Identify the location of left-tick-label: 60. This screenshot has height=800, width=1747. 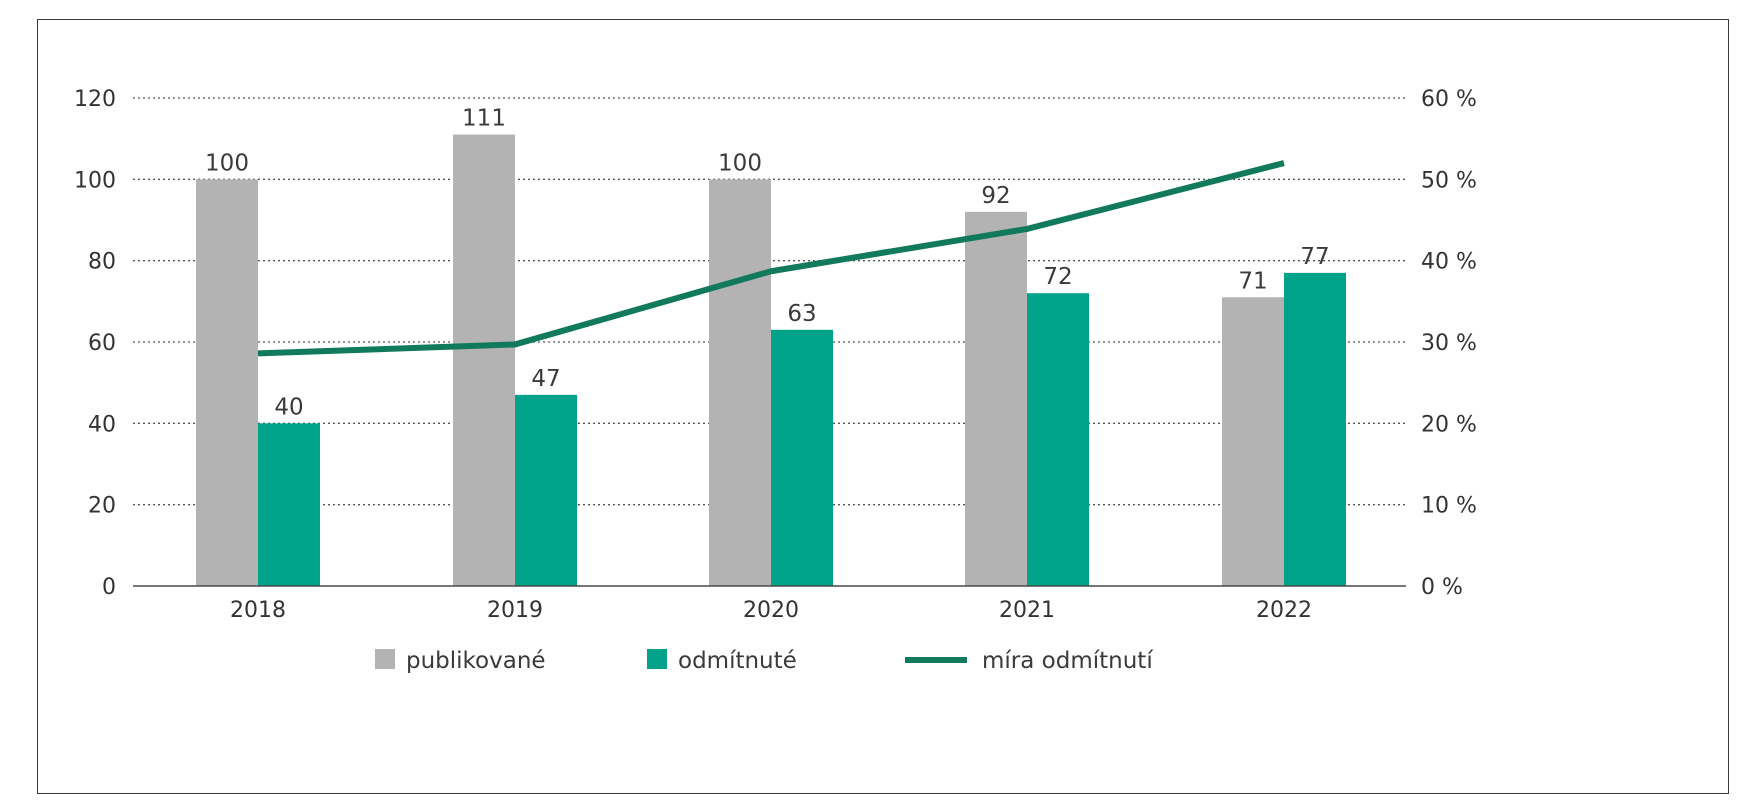
(102, 343).